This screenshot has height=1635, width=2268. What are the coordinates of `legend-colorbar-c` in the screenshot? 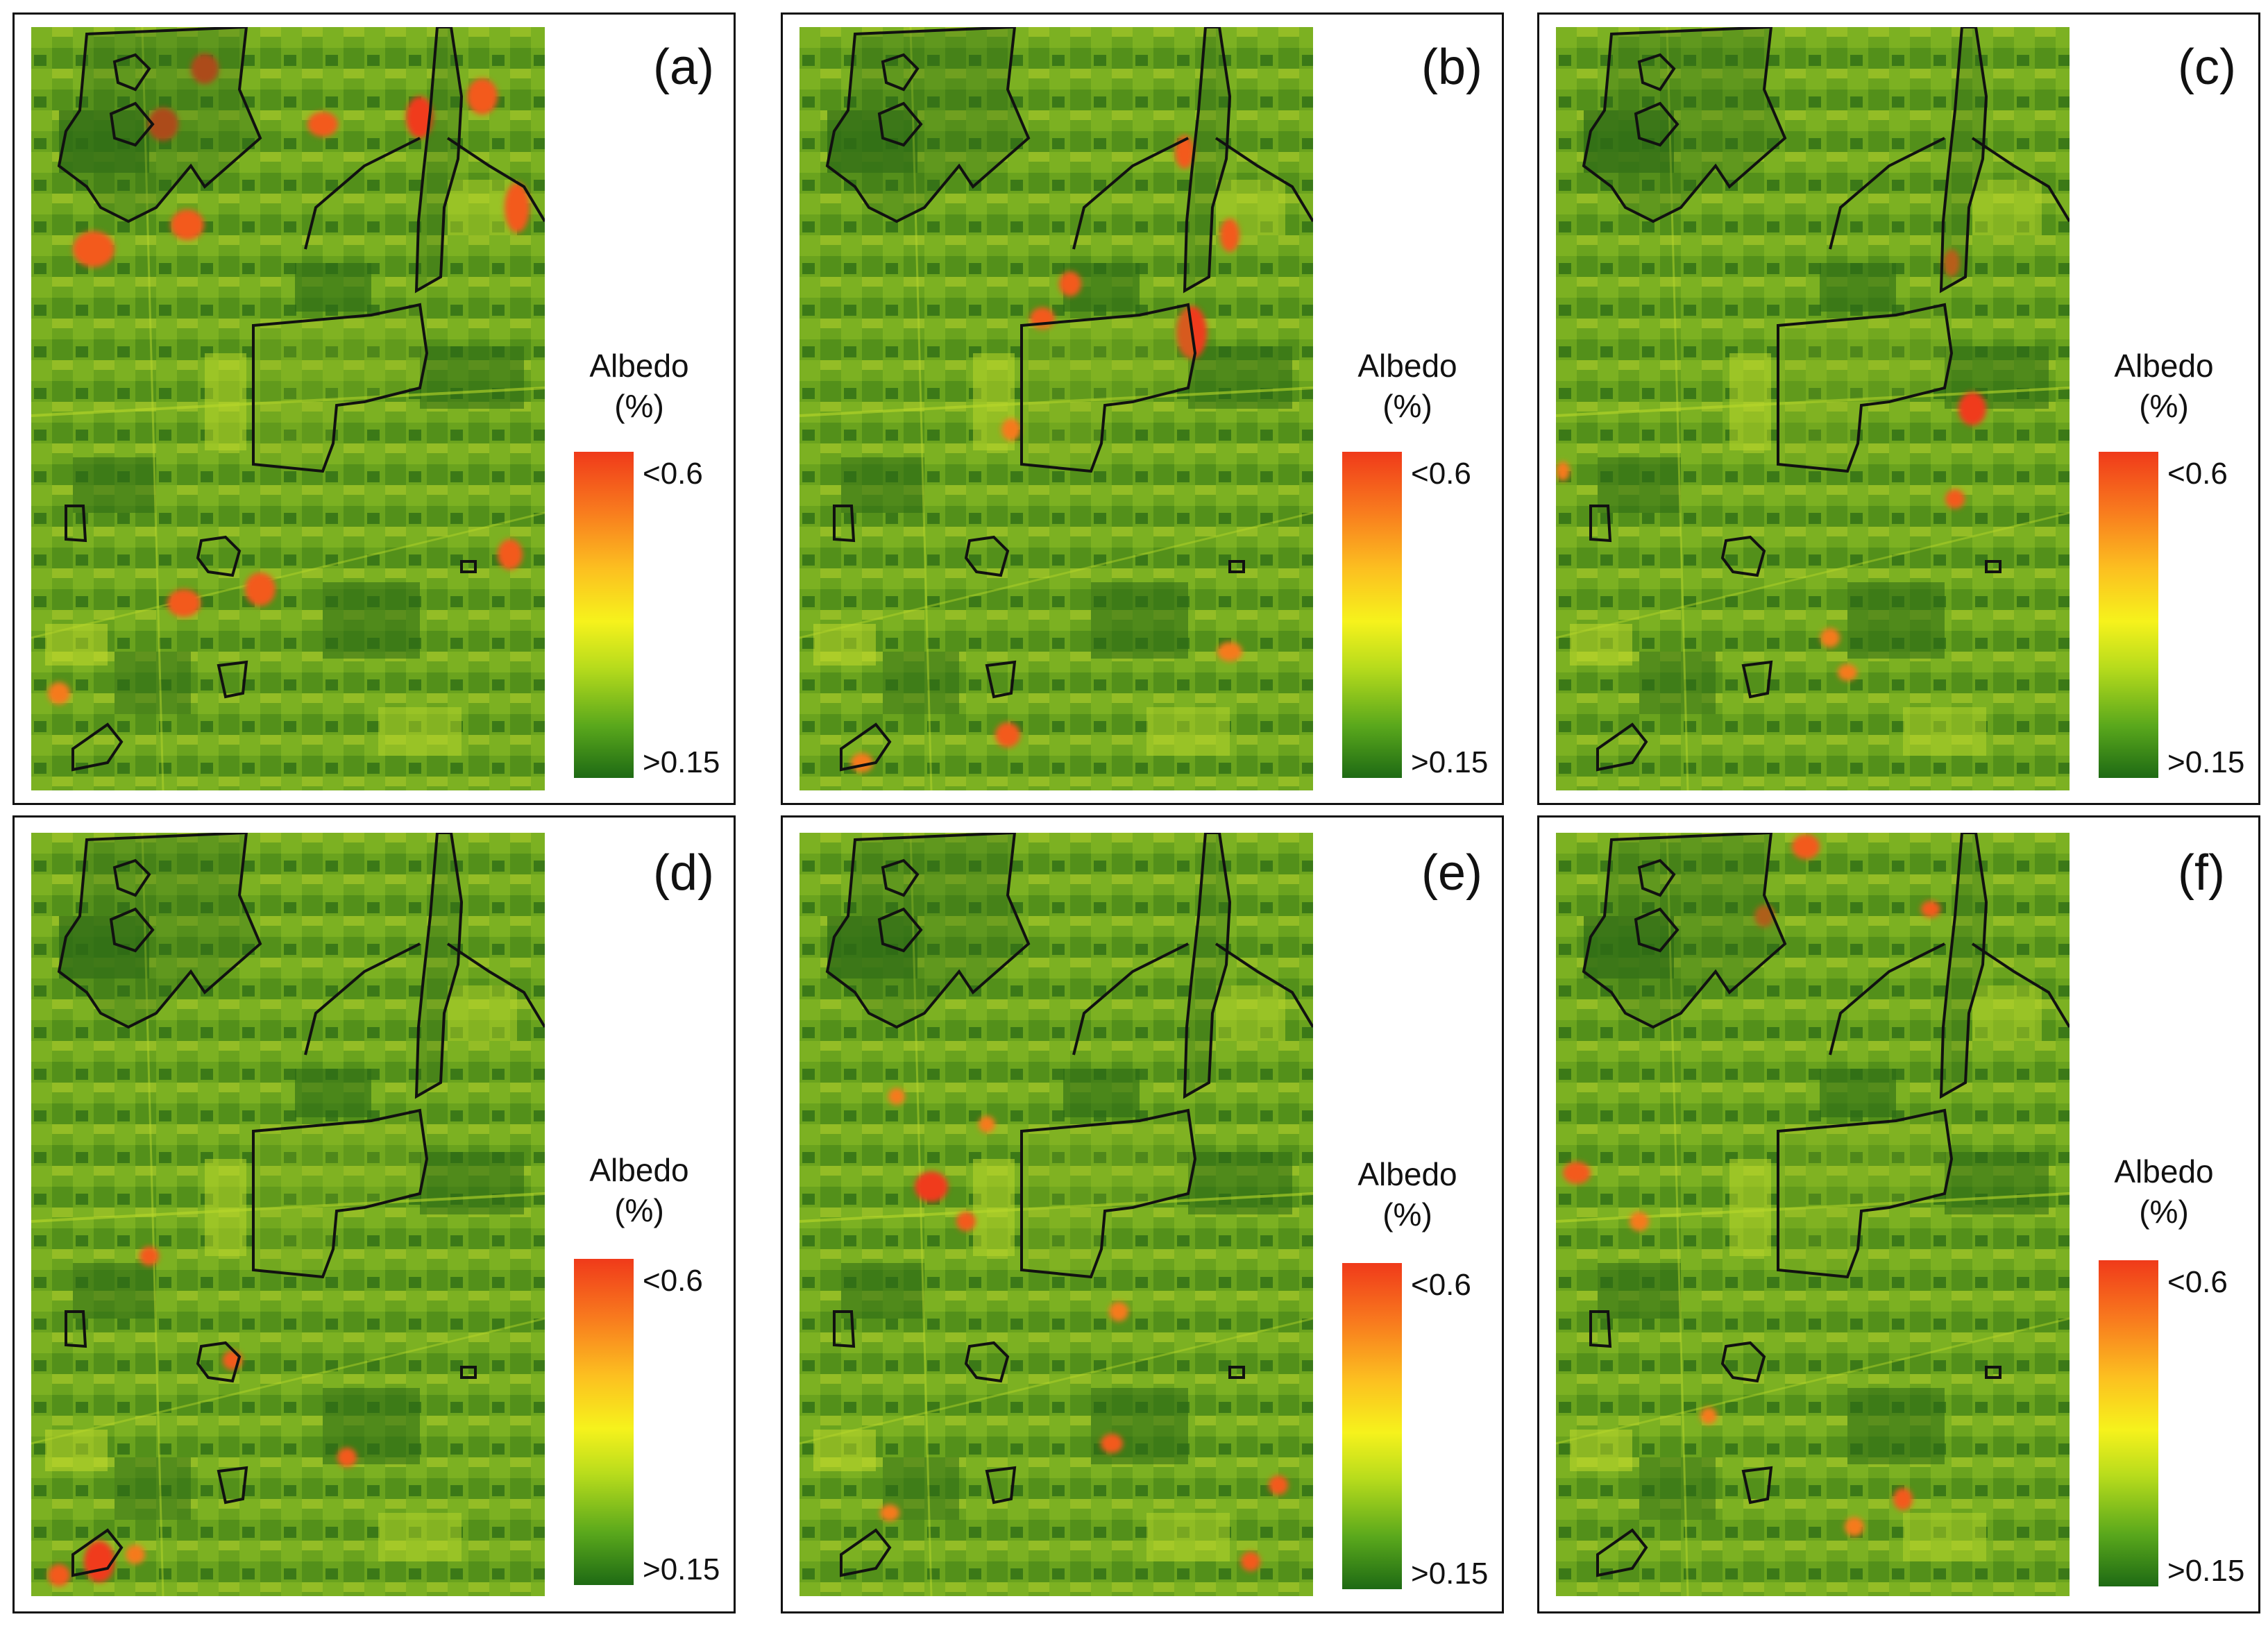 It's located at (2128, 615).